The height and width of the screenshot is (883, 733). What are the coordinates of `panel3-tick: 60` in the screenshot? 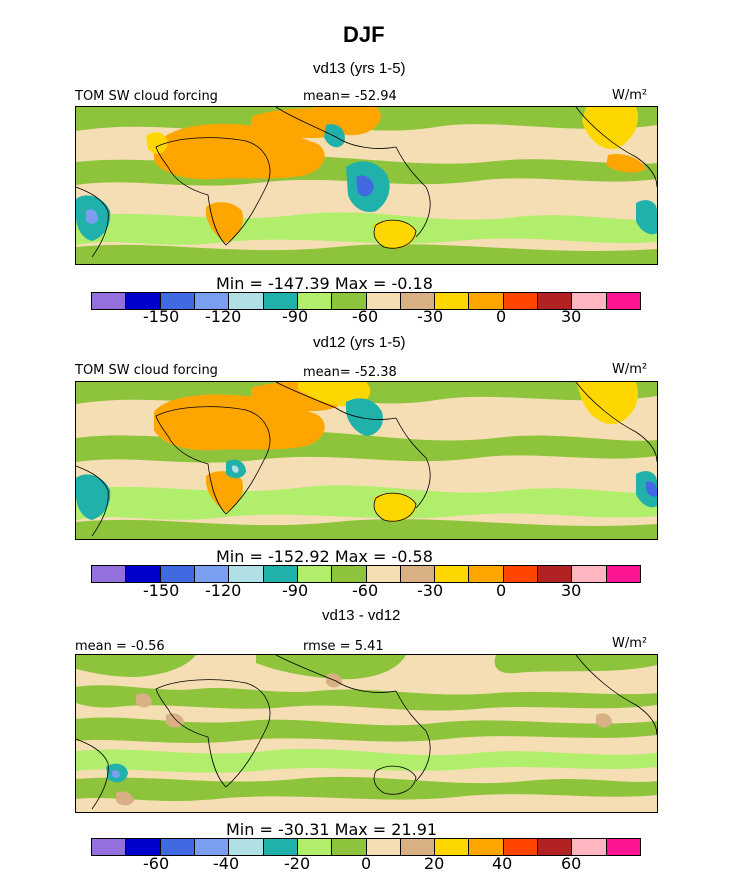 It's located at (571, 863).